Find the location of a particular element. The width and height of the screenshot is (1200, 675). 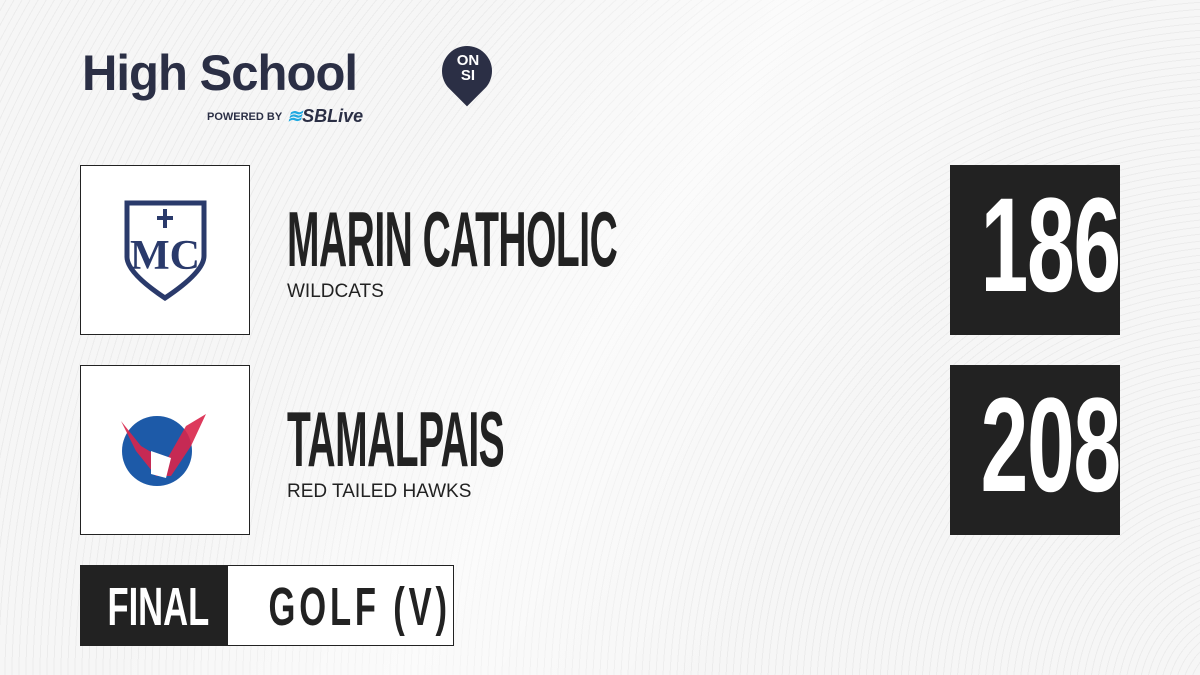

mc-shield-icon: MC is located at coordinates (165, 251).